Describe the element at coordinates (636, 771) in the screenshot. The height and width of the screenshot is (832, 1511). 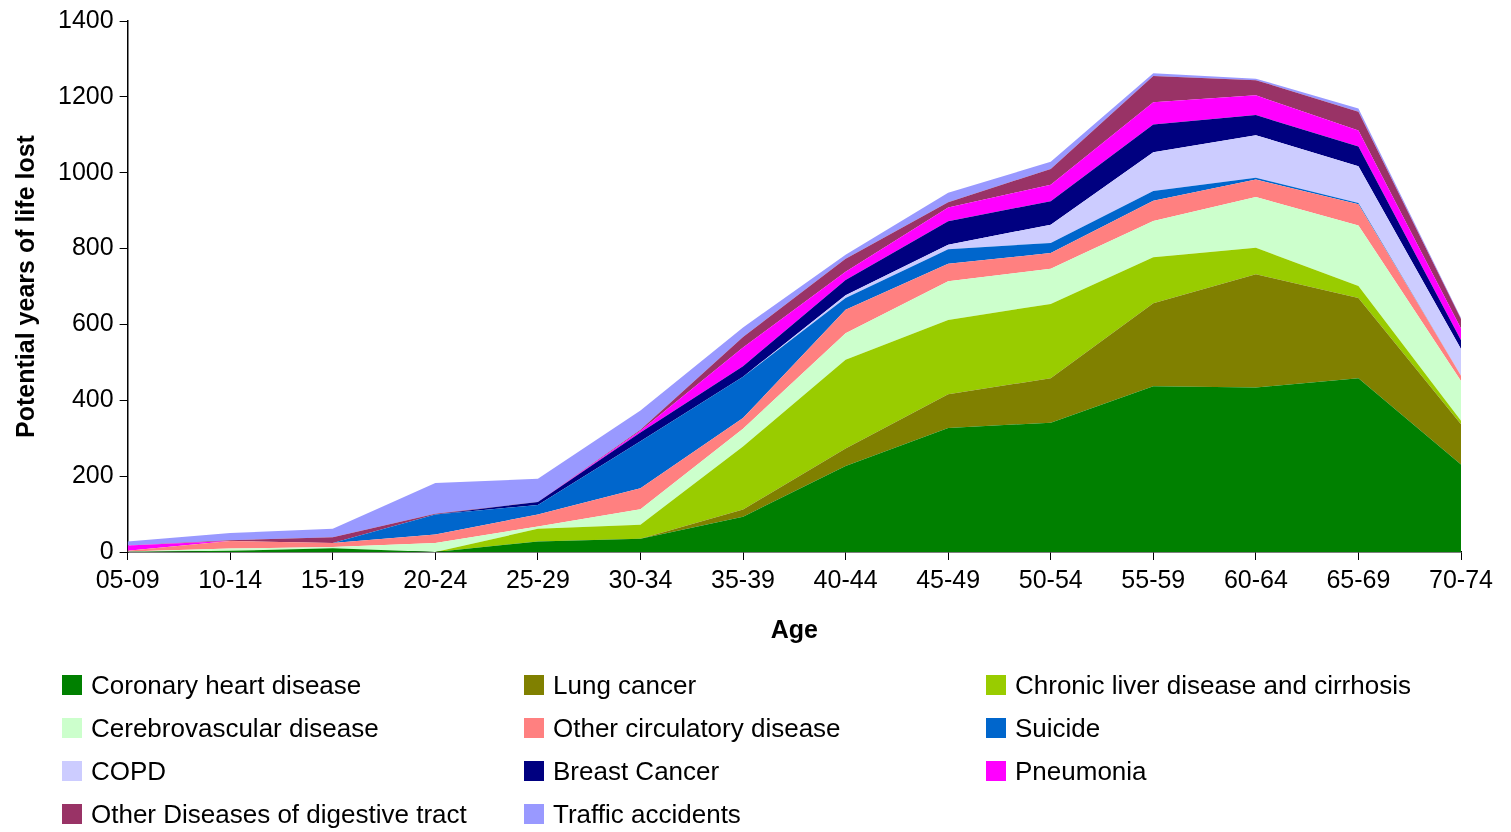
I see `legend-label: Breast Cancer` at that location.